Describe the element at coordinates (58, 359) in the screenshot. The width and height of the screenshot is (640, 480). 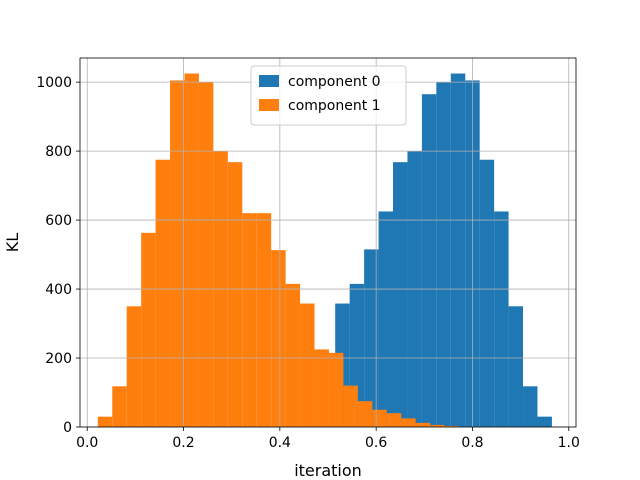
I see `y-tick-label-1: 200` at that location.